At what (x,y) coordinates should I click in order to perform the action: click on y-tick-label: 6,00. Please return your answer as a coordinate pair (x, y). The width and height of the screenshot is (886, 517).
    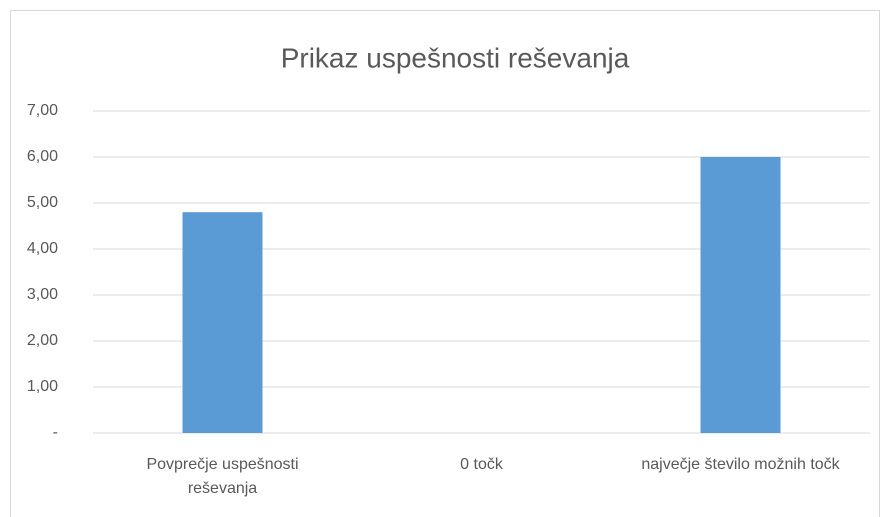
    Looking at the image, I should click on (42, 156).